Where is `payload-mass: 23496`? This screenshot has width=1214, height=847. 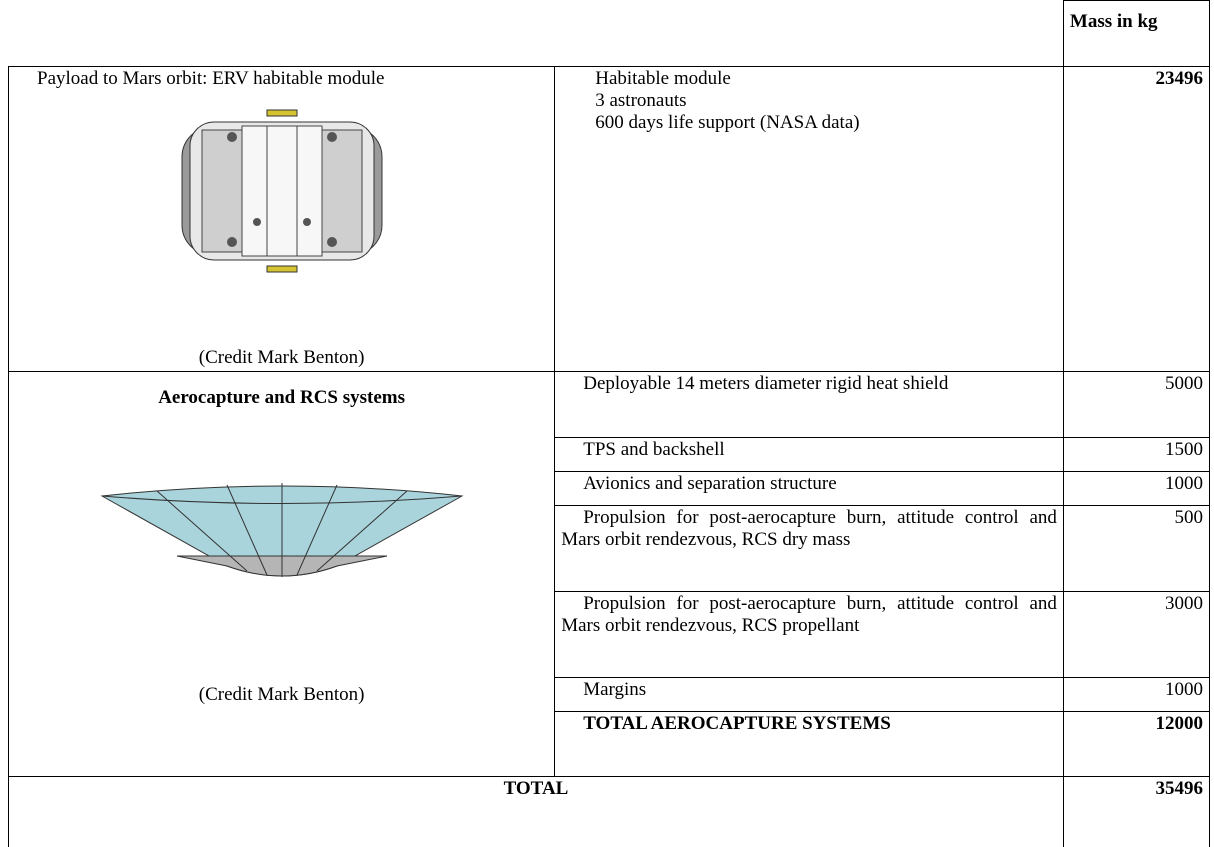
payload-mass: 23496 is located at coordinates (1136, 219).